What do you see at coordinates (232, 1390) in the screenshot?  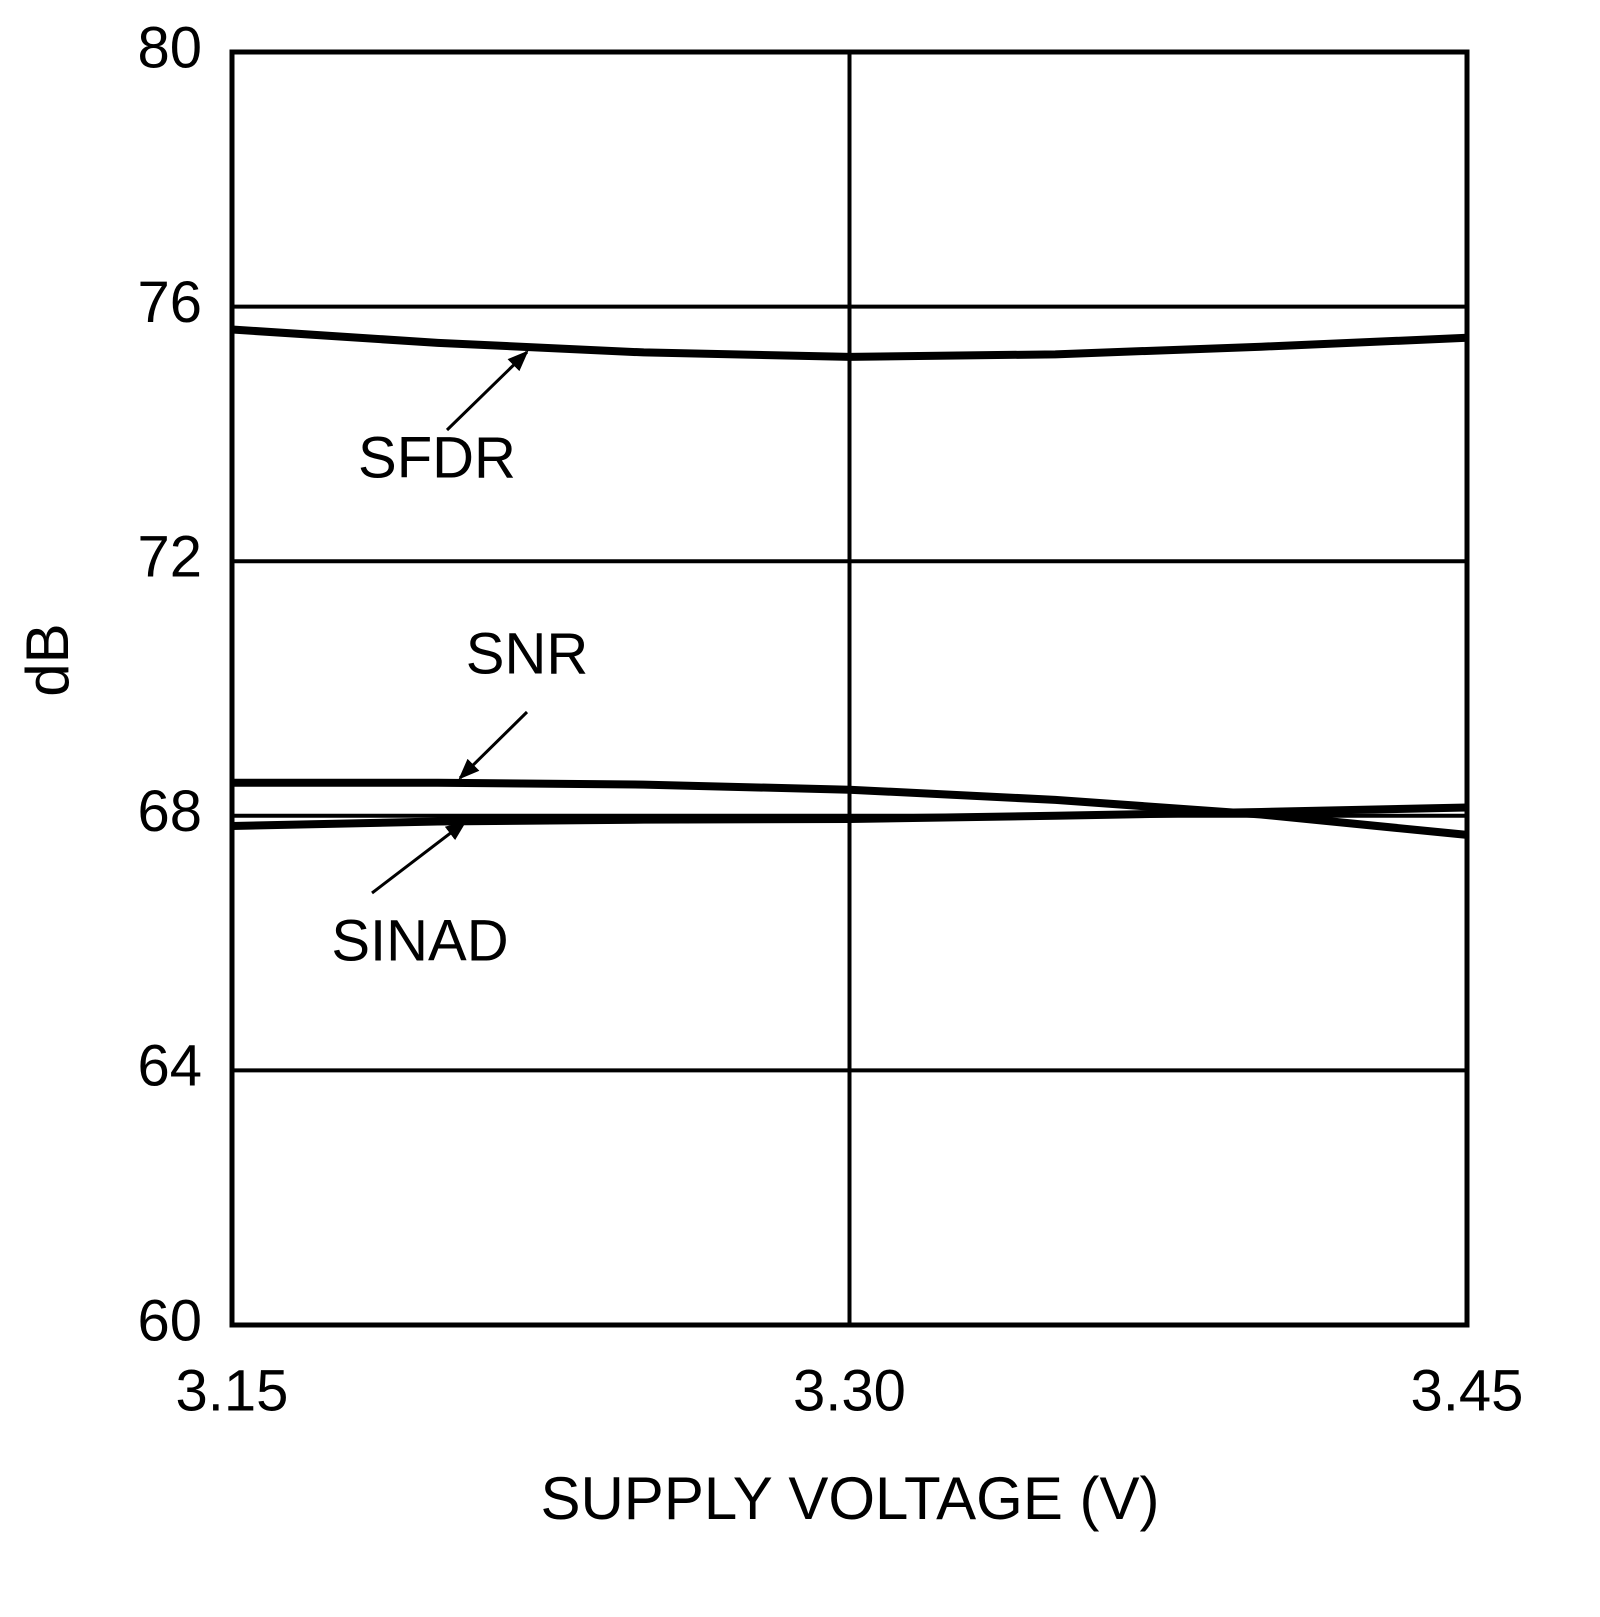 I see `x-tick-label: 3.15` at bounding box center [232, 1390].